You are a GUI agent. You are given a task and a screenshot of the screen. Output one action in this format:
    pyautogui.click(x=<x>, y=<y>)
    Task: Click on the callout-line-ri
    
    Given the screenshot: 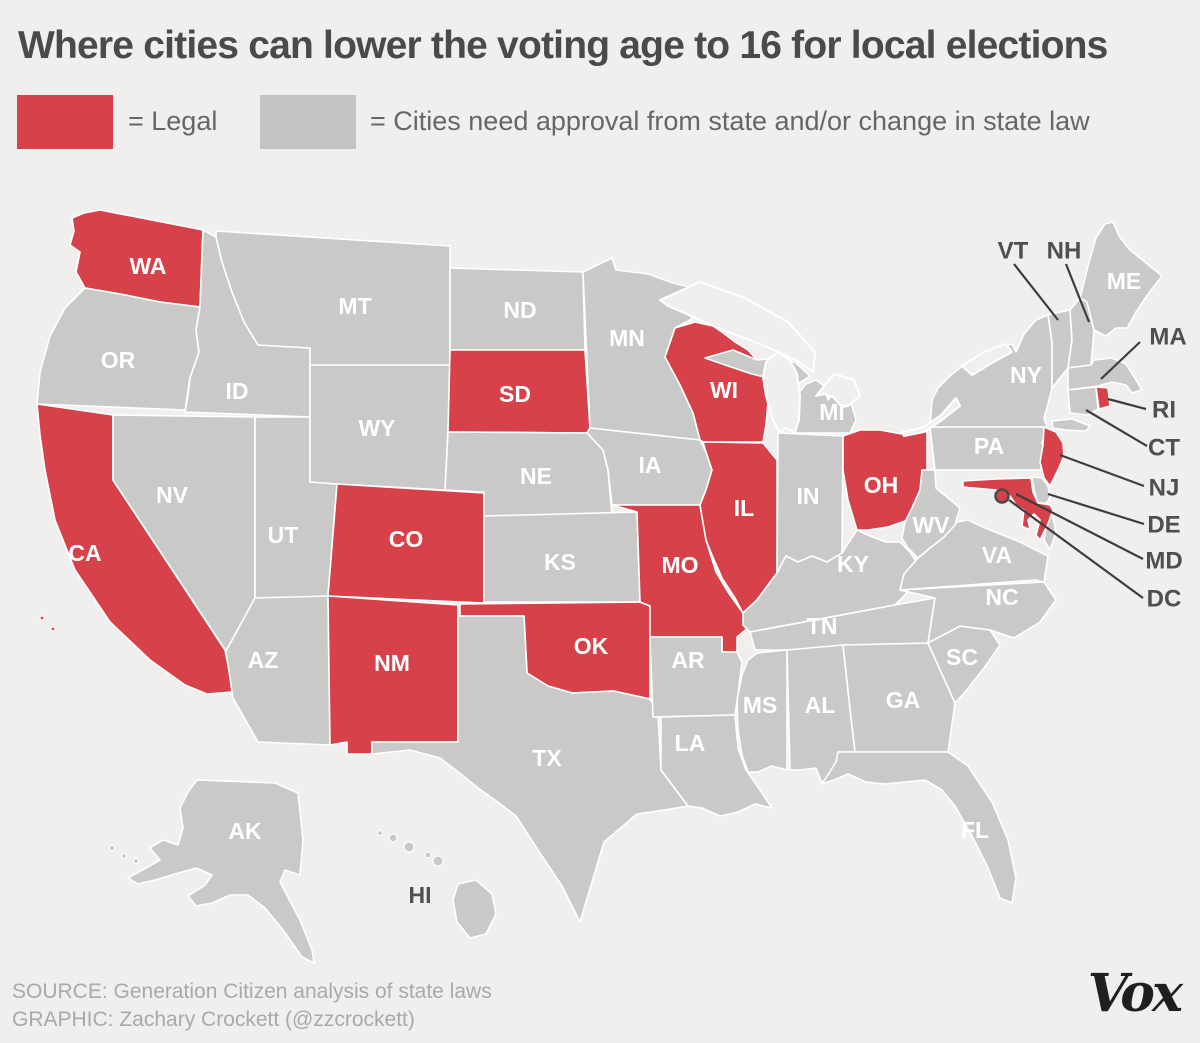 What is the action you would take?
    pyautogui.click(x=1127, y=404)
    